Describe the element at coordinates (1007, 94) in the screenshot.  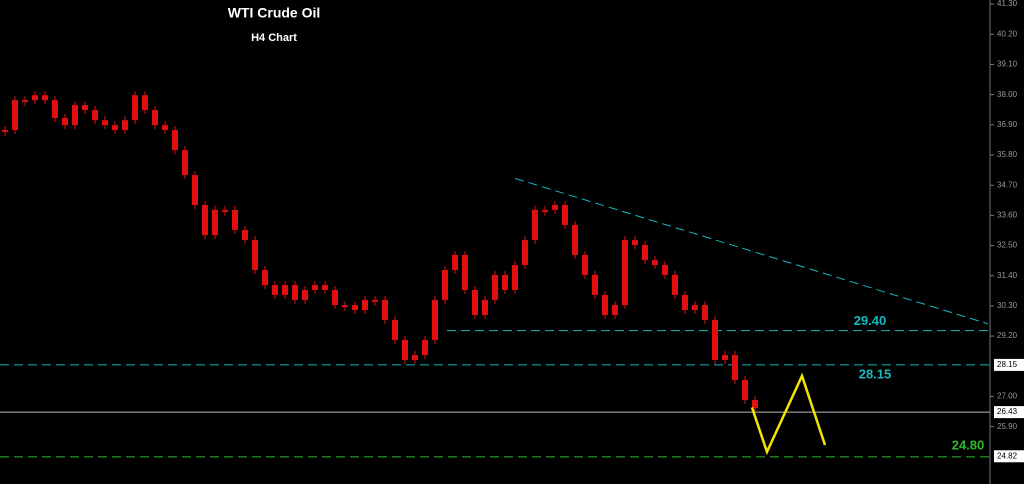
I see `y-tick-label: 38.00` at that location.